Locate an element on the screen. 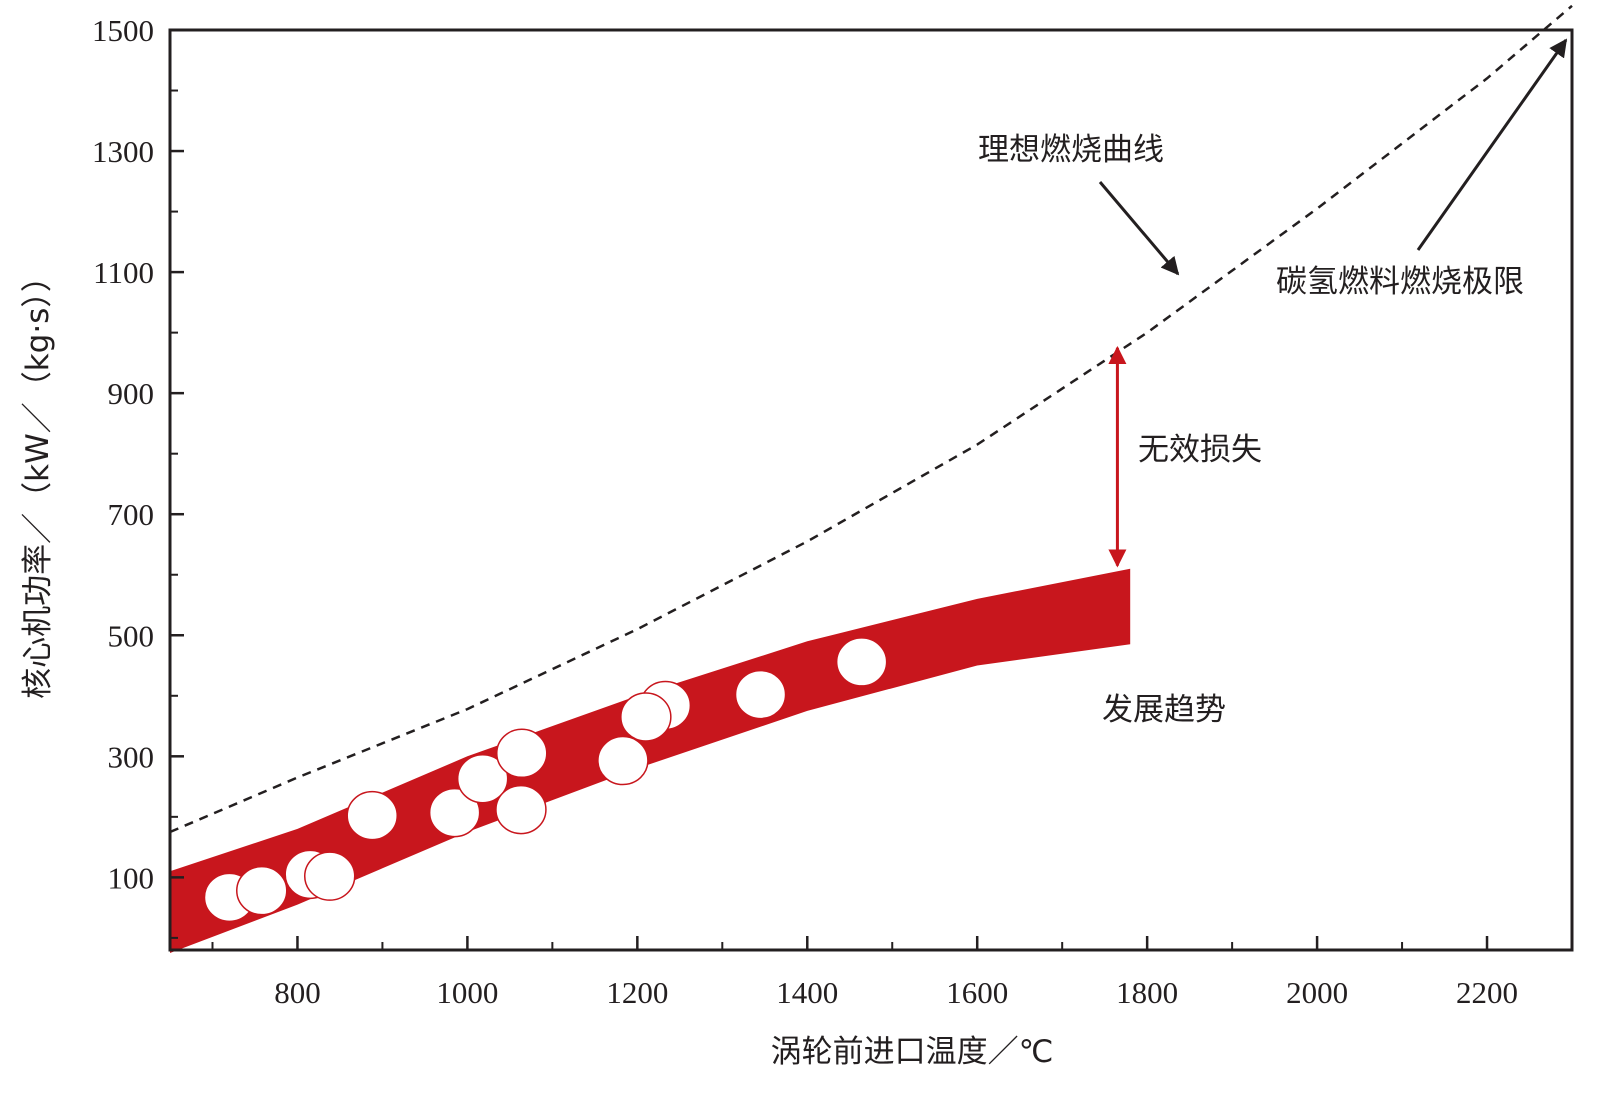 The image size is (1600, 1094). annotation-trend: 发展趋势 is located at coordinates (1164, 710).